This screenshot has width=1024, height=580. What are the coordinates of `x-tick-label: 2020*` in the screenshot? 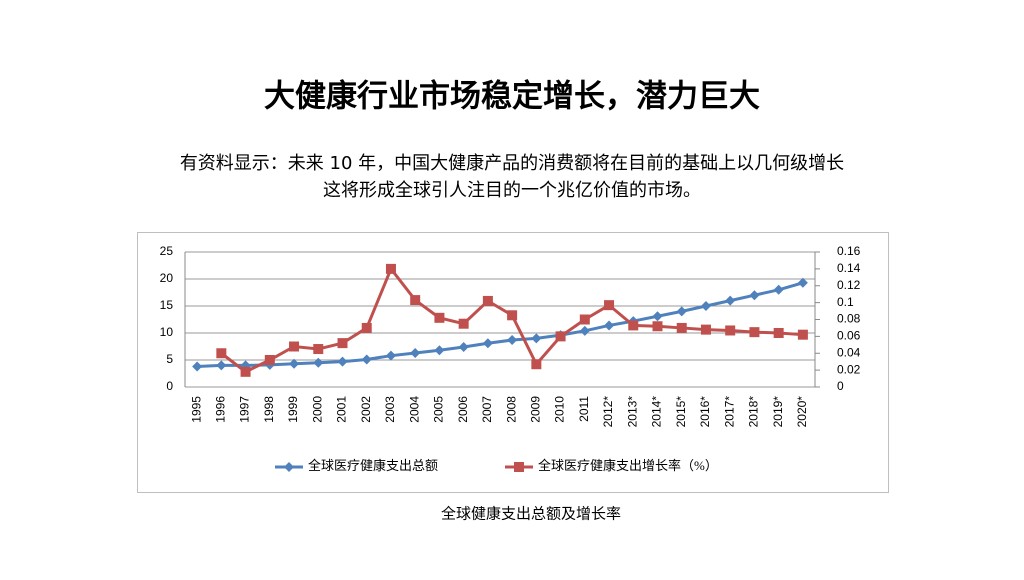 It's located at (802, 412).